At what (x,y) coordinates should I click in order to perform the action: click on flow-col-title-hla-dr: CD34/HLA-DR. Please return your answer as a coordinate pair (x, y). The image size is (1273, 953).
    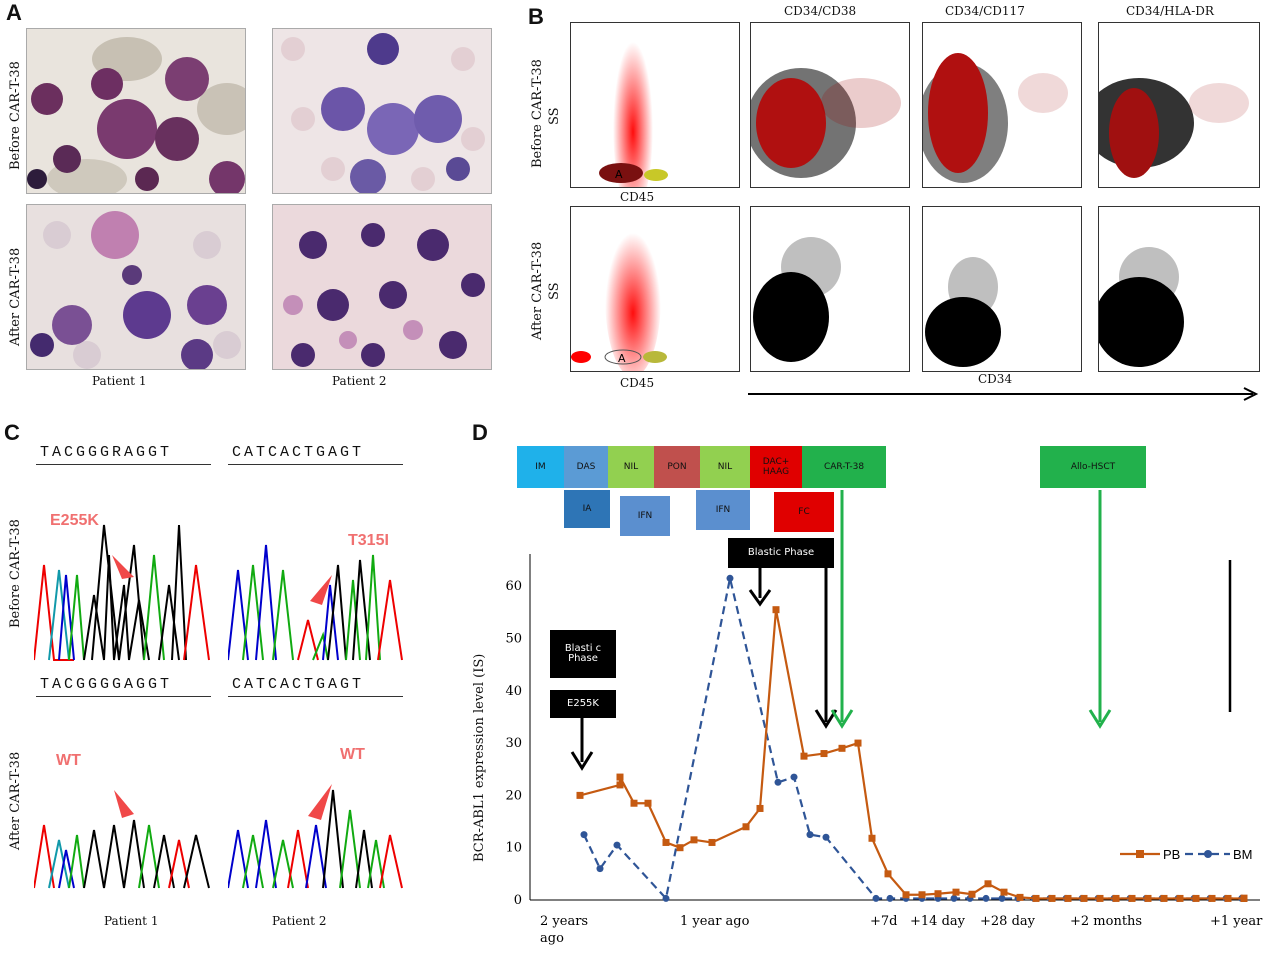
    Looking at the image, I should click on (1170, 11).